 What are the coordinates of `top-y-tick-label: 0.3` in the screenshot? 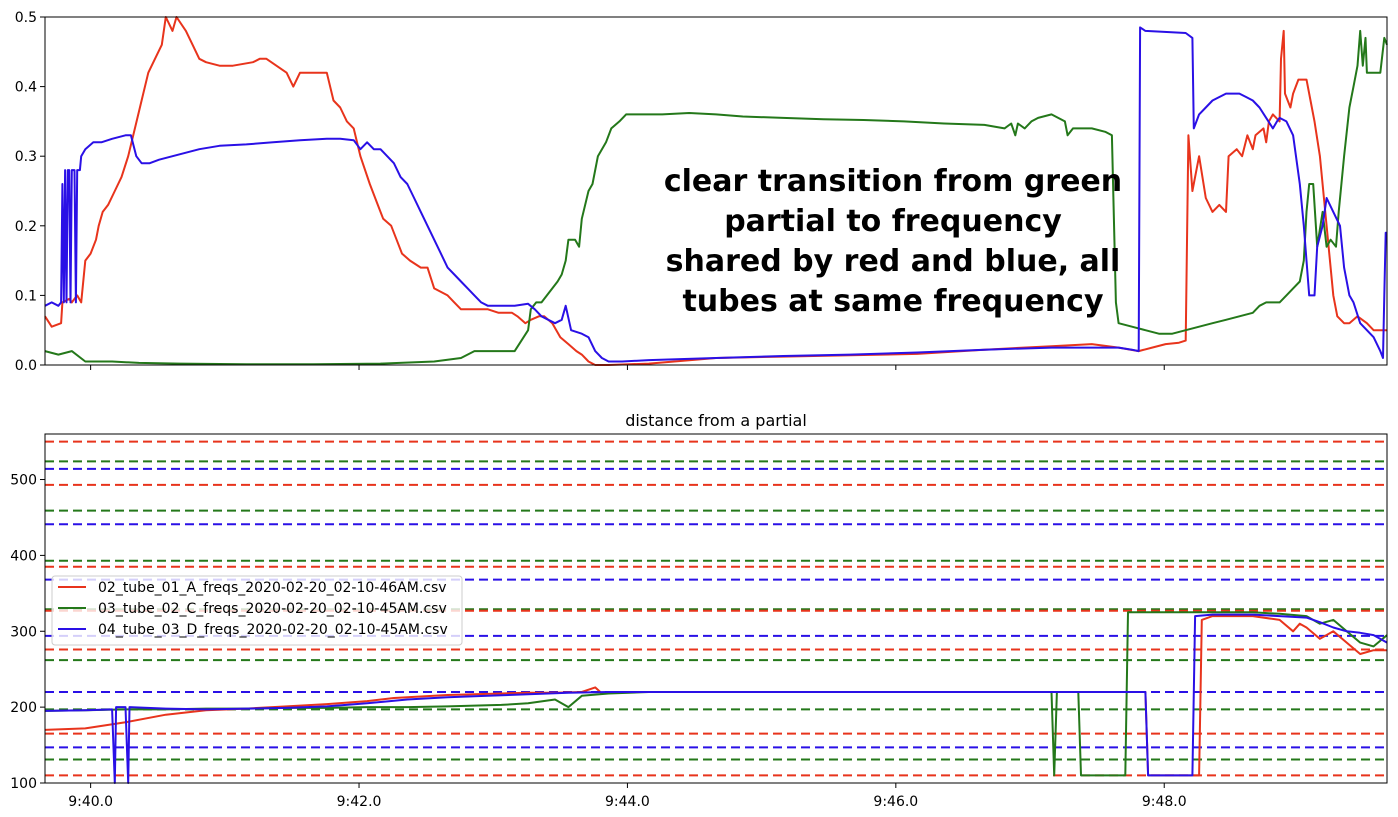 It's located at (26, 157).